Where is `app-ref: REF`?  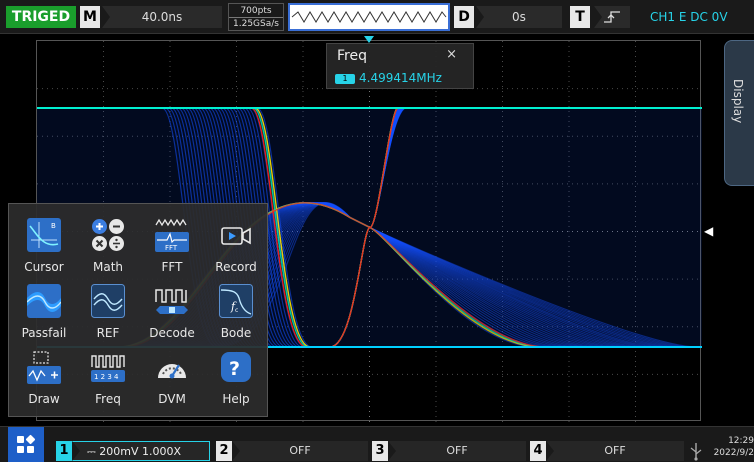
app-ref: REF is located at coordinates (108, 309).